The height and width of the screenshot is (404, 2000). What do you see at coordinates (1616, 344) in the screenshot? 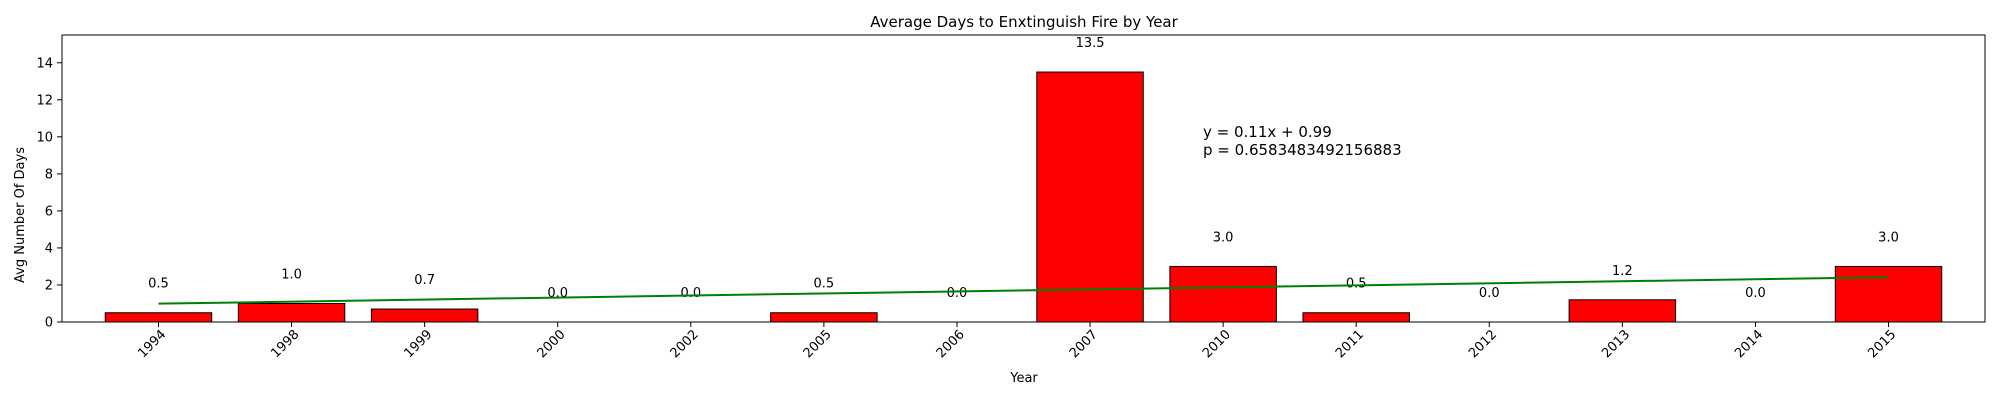
I see `x-tick-label: 2013` at bounding box center [1616, 344].